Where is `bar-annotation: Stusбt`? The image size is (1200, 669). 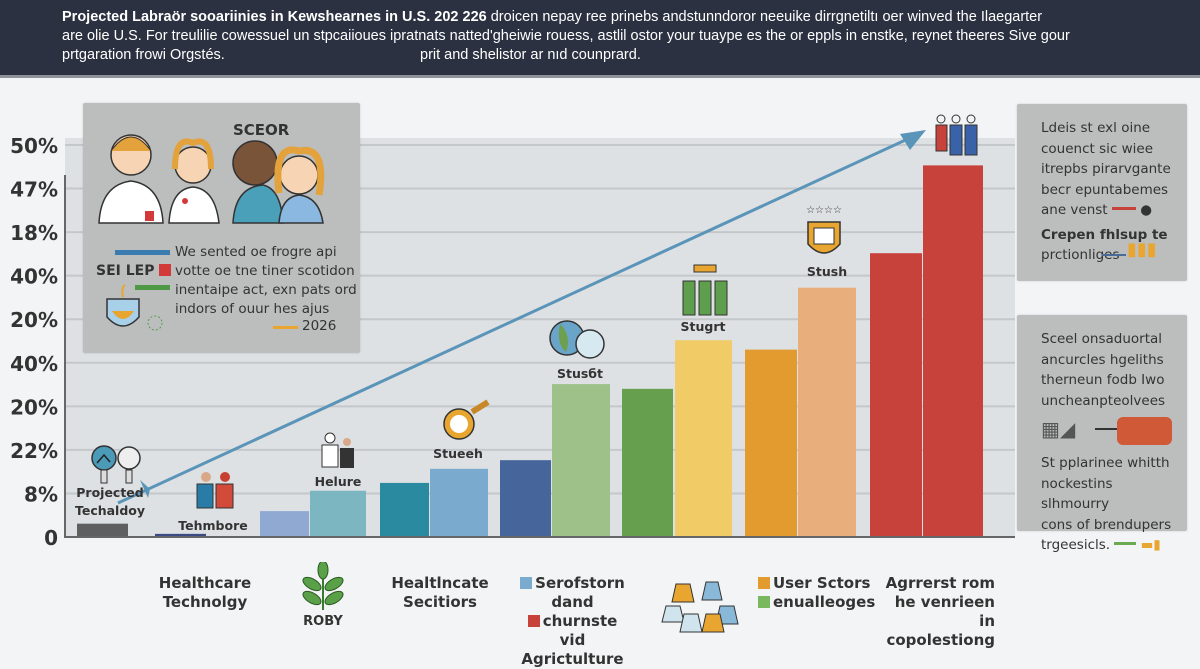 bar-annotation: Stusбt is located at coordinates (580, 373).